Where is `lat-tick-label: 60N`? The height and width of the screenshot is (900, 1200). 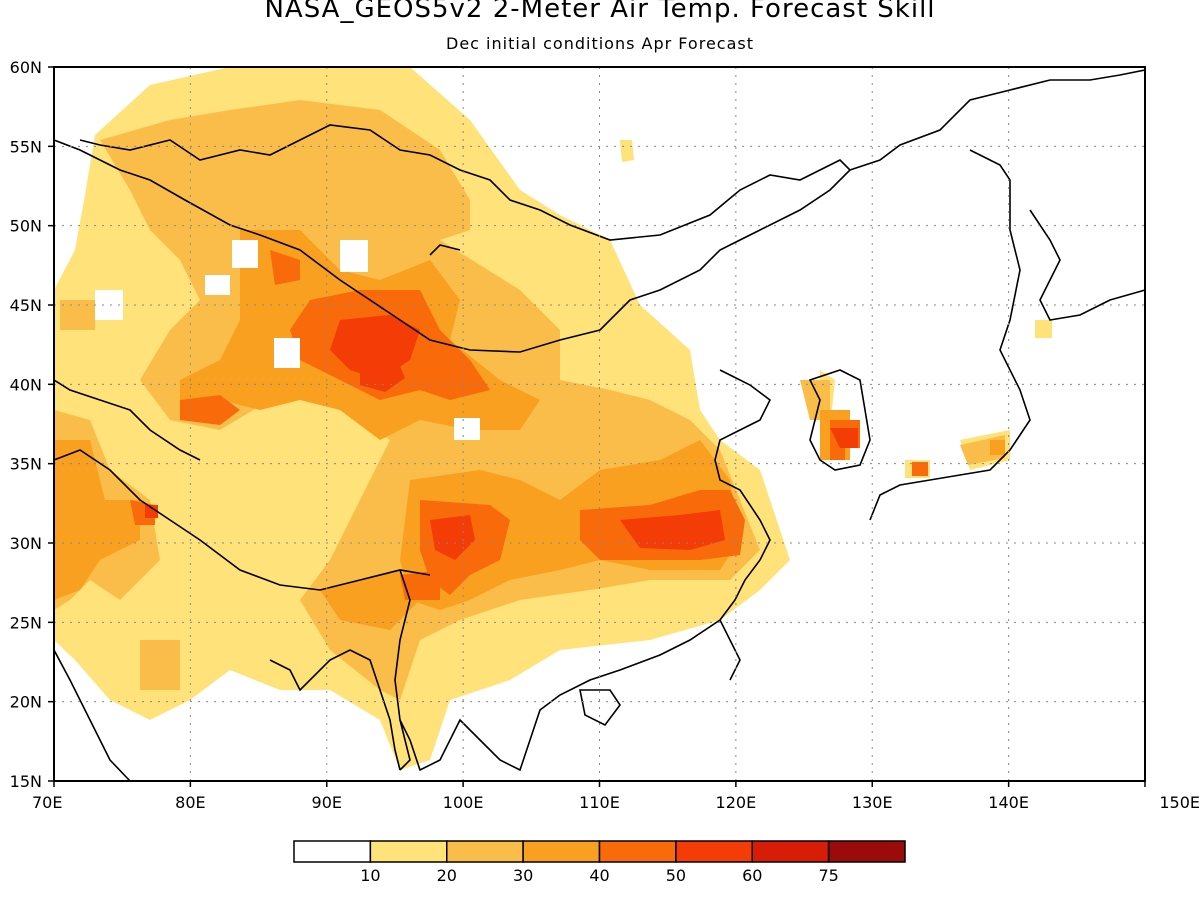 lat-tick-label: 60N is located at coordinates (26, 67).